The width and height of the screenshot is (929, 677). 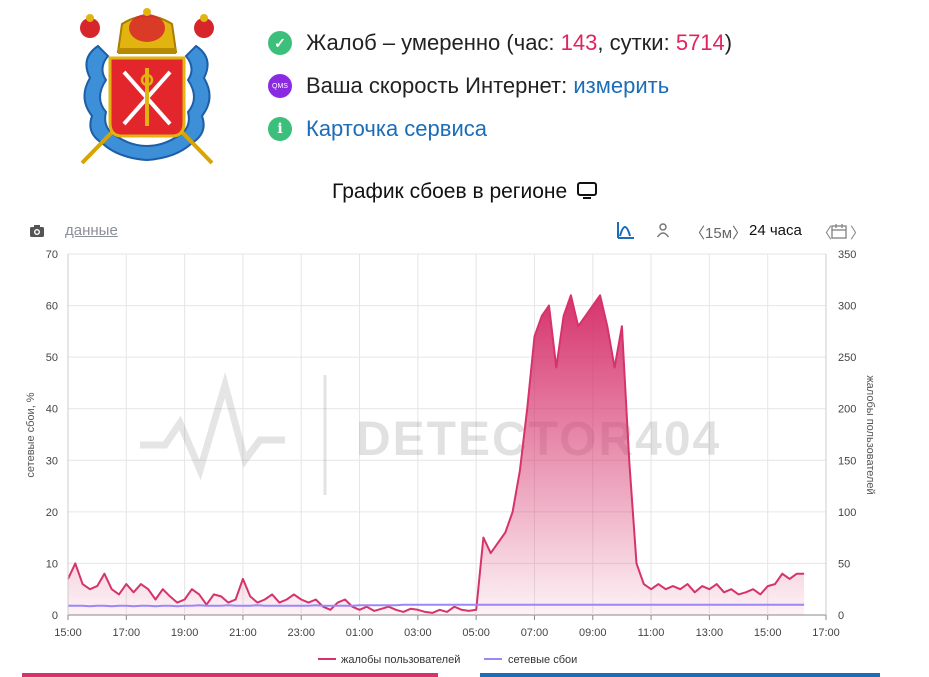 What do you see at coordinates (52, 255) in the screenshot?
I see `y-left-tick-label: 70` at bounding box center [52, 255].